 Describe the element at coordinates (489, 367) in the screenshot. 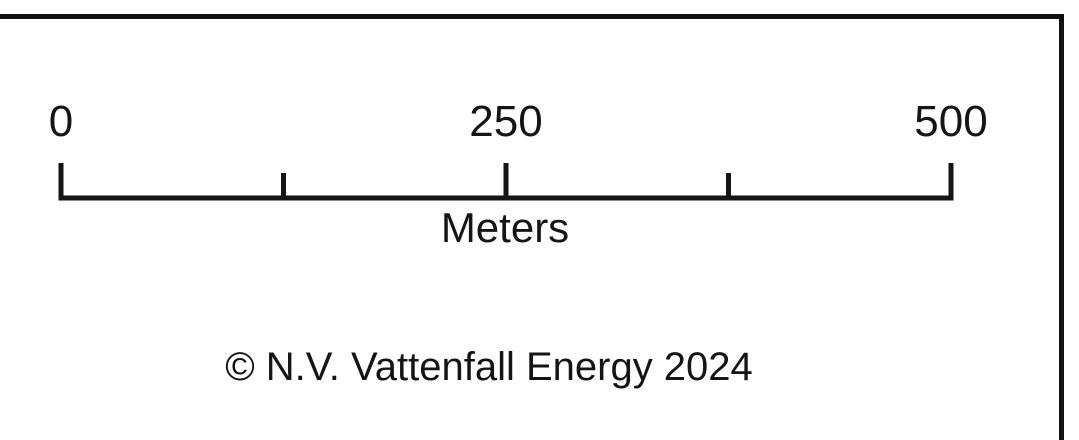

I see `copyright-text: © N.V. Vattenfall Energy 2024` at that location.